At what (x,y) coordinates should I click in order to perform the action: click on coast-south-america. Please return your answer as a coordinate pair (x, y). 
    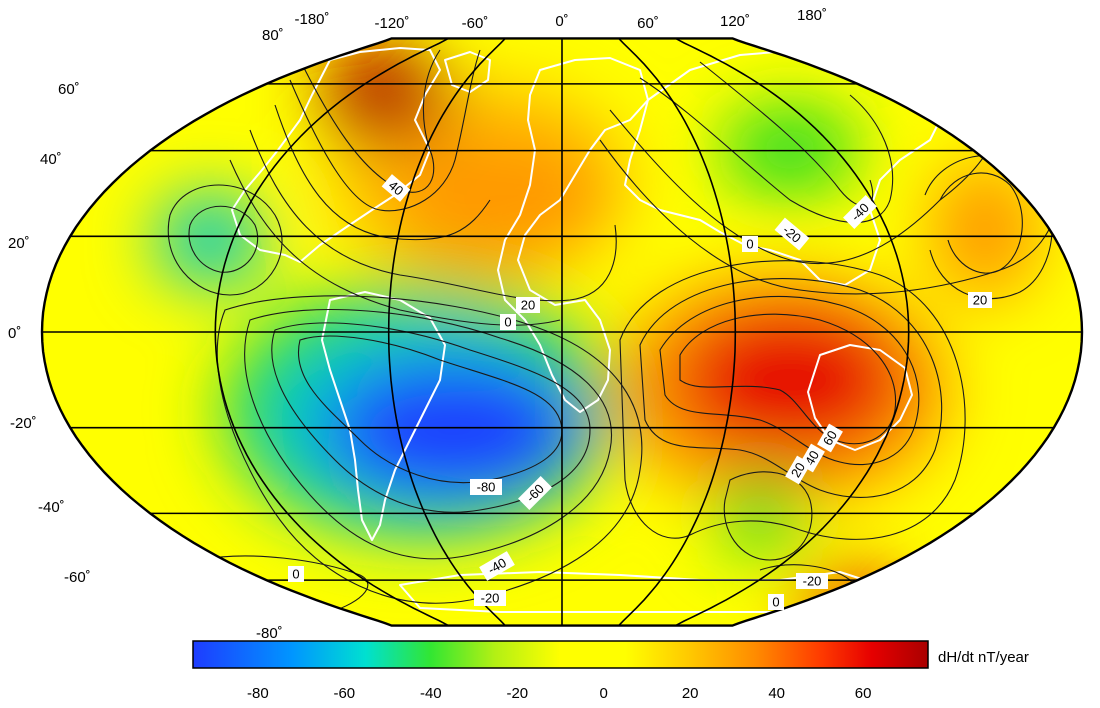
    Looking at the image, I should click on (383, 416).